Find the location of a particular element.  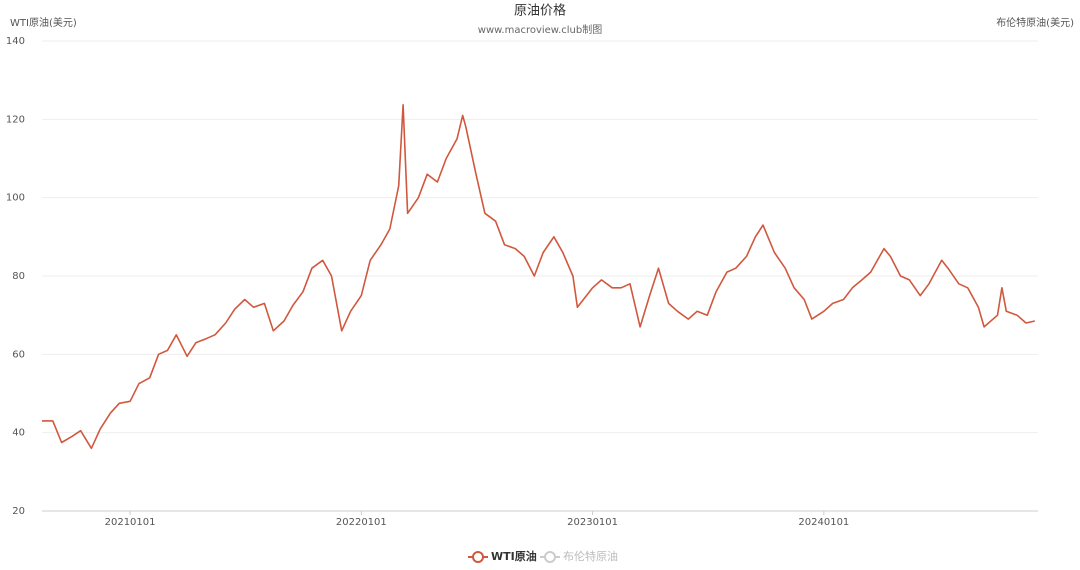

x-tick-label: 20220101 is located at coordinates (361, 522).